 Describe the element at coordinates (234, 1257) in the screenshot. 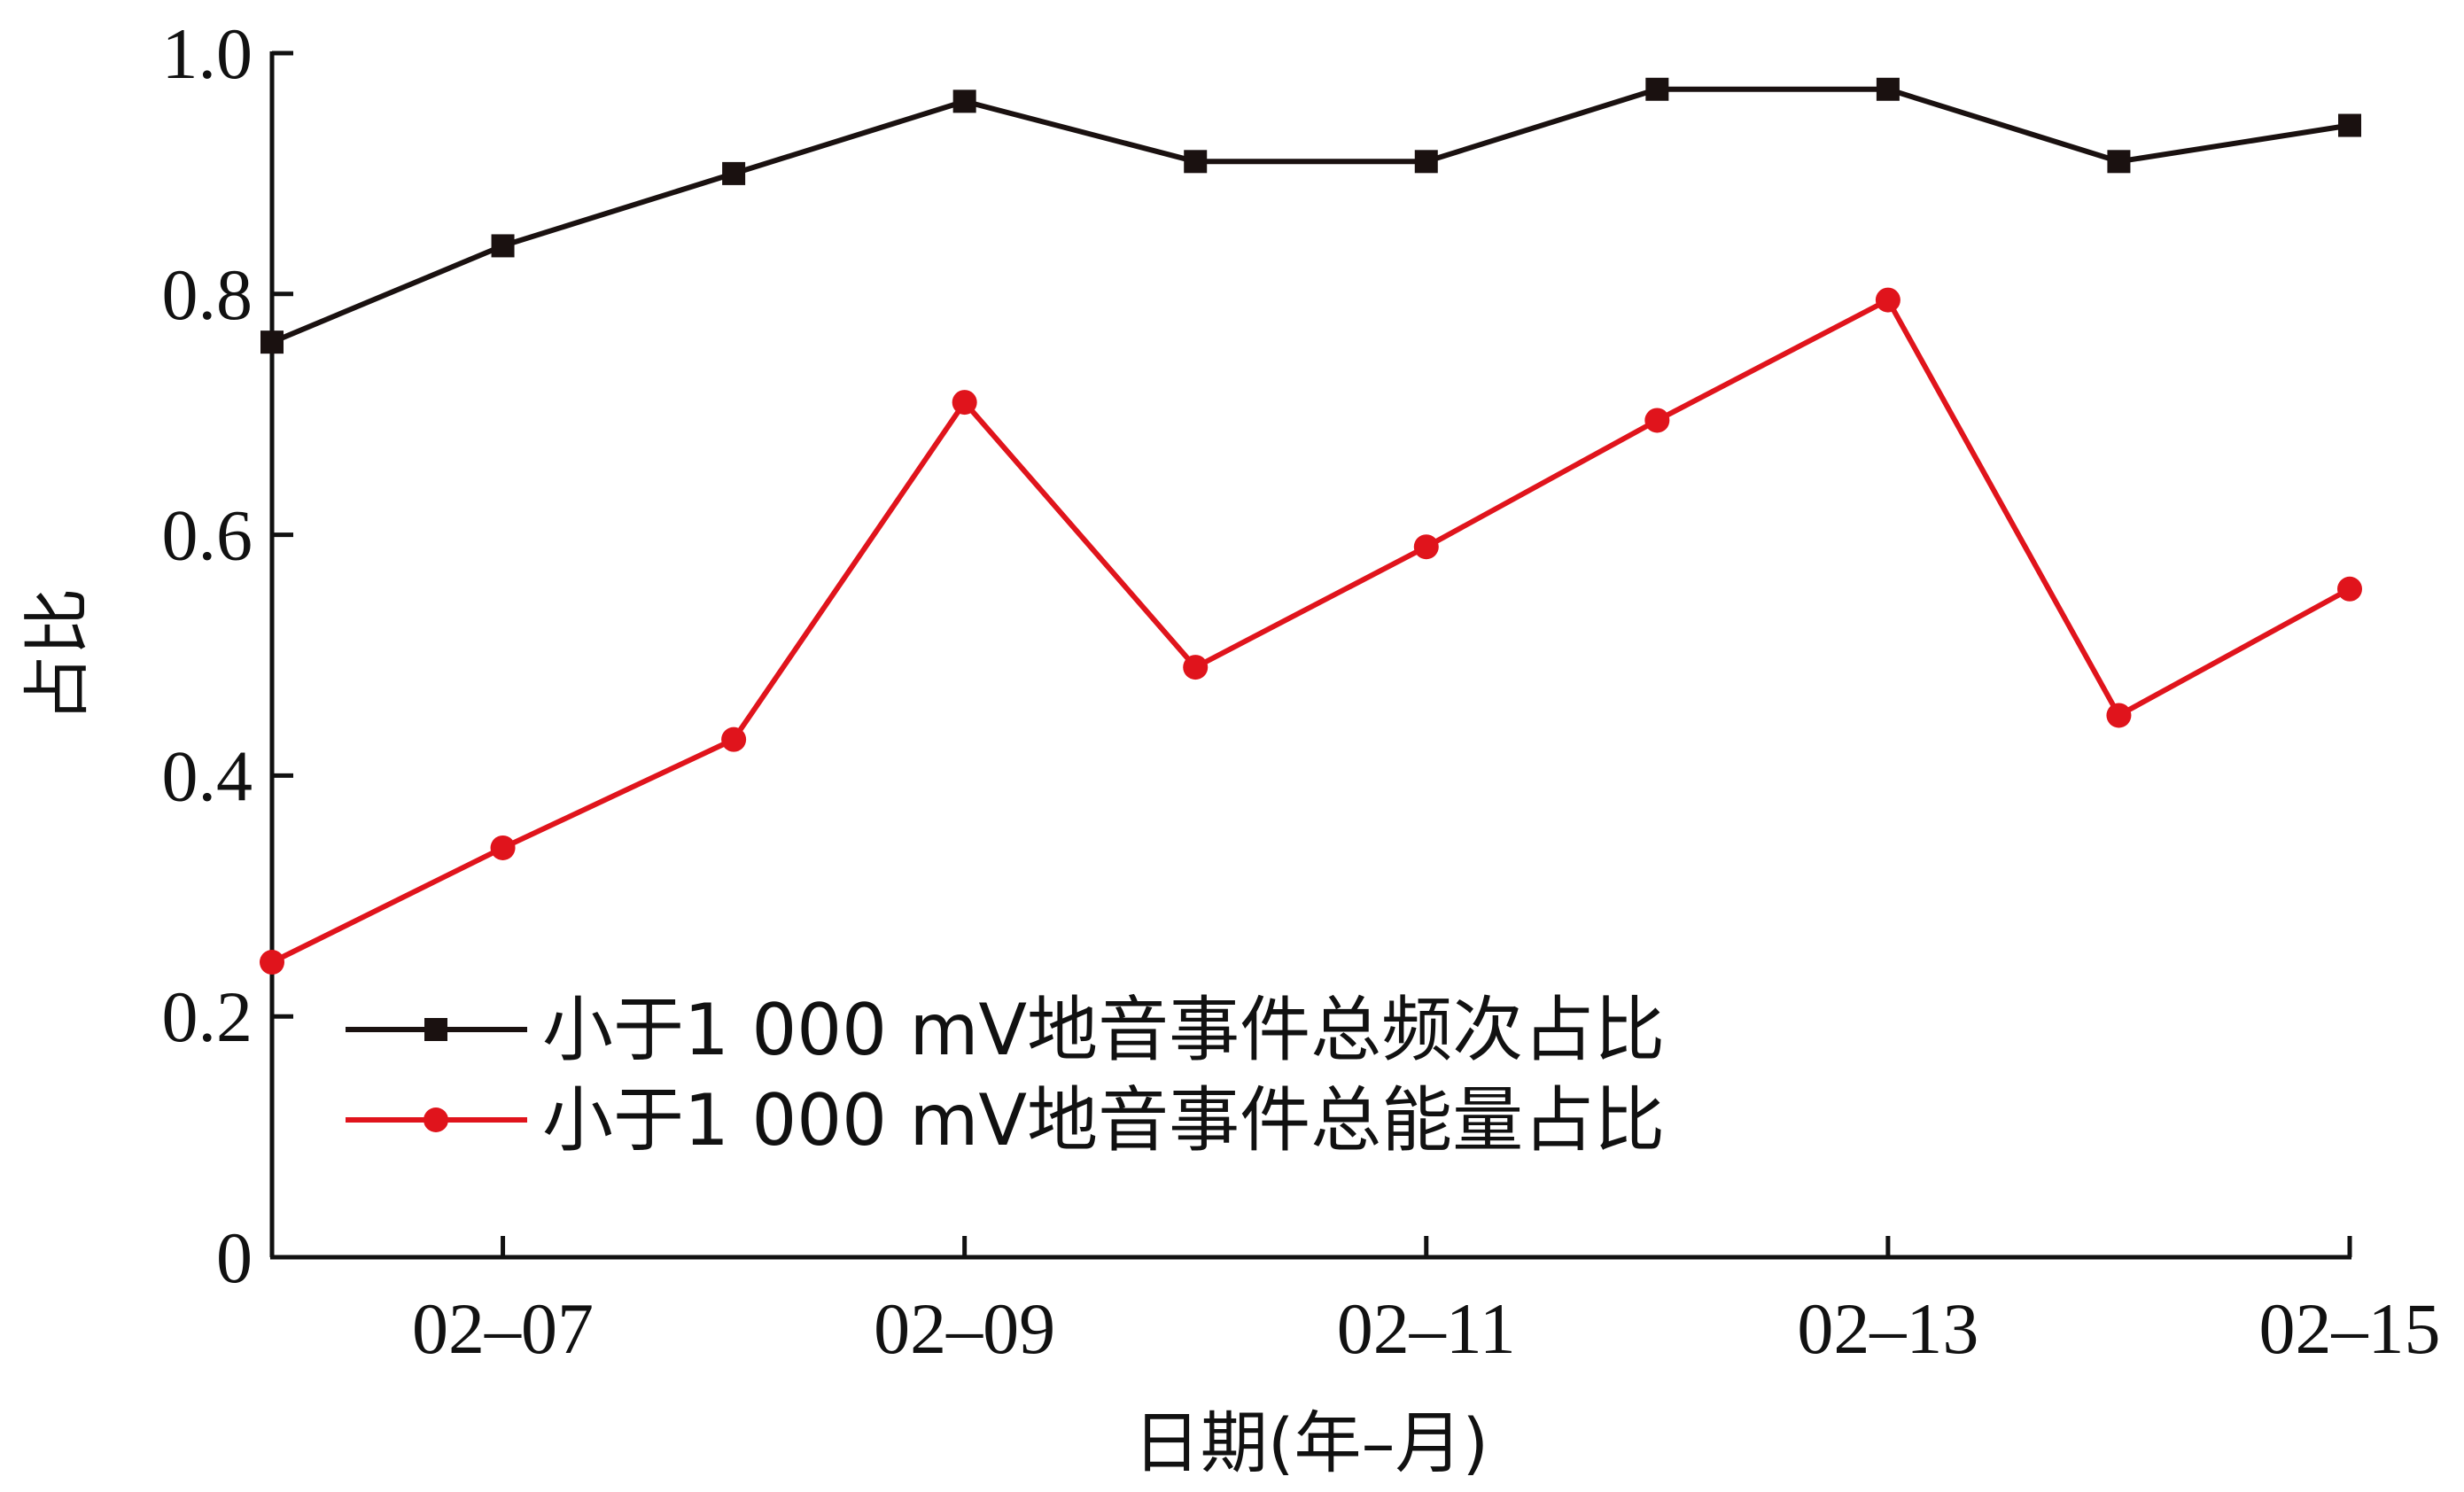

I see `y-tick-label: 0` at that location.